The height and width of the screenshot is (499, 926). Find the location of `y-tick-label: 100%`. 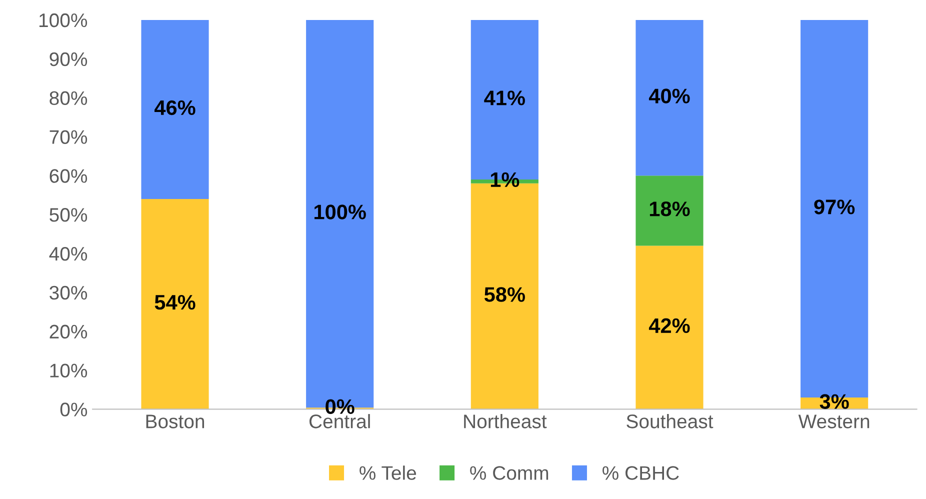

y-tick-label: 100% is located at coordinates (63, 20).